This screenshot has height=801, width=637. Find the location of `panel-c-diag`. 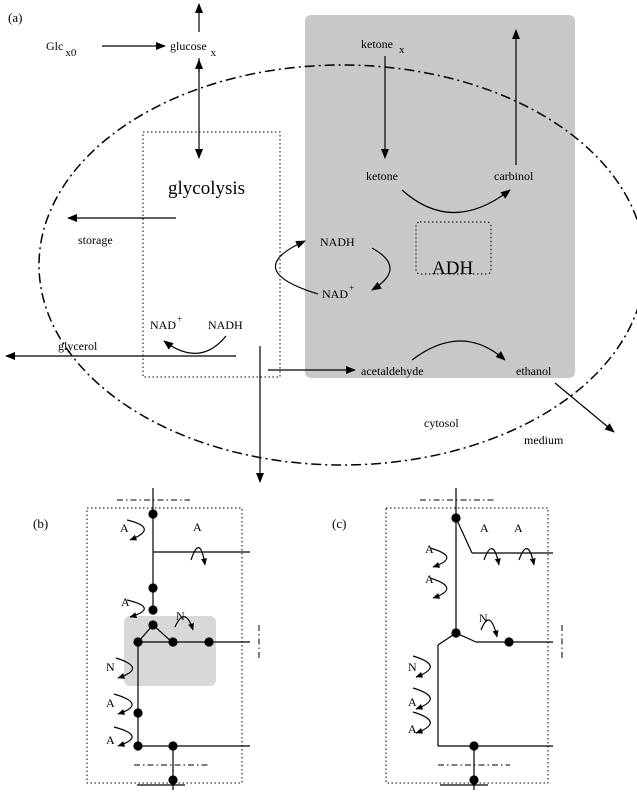

panel-c-diag is located at coordinates (464, 535).